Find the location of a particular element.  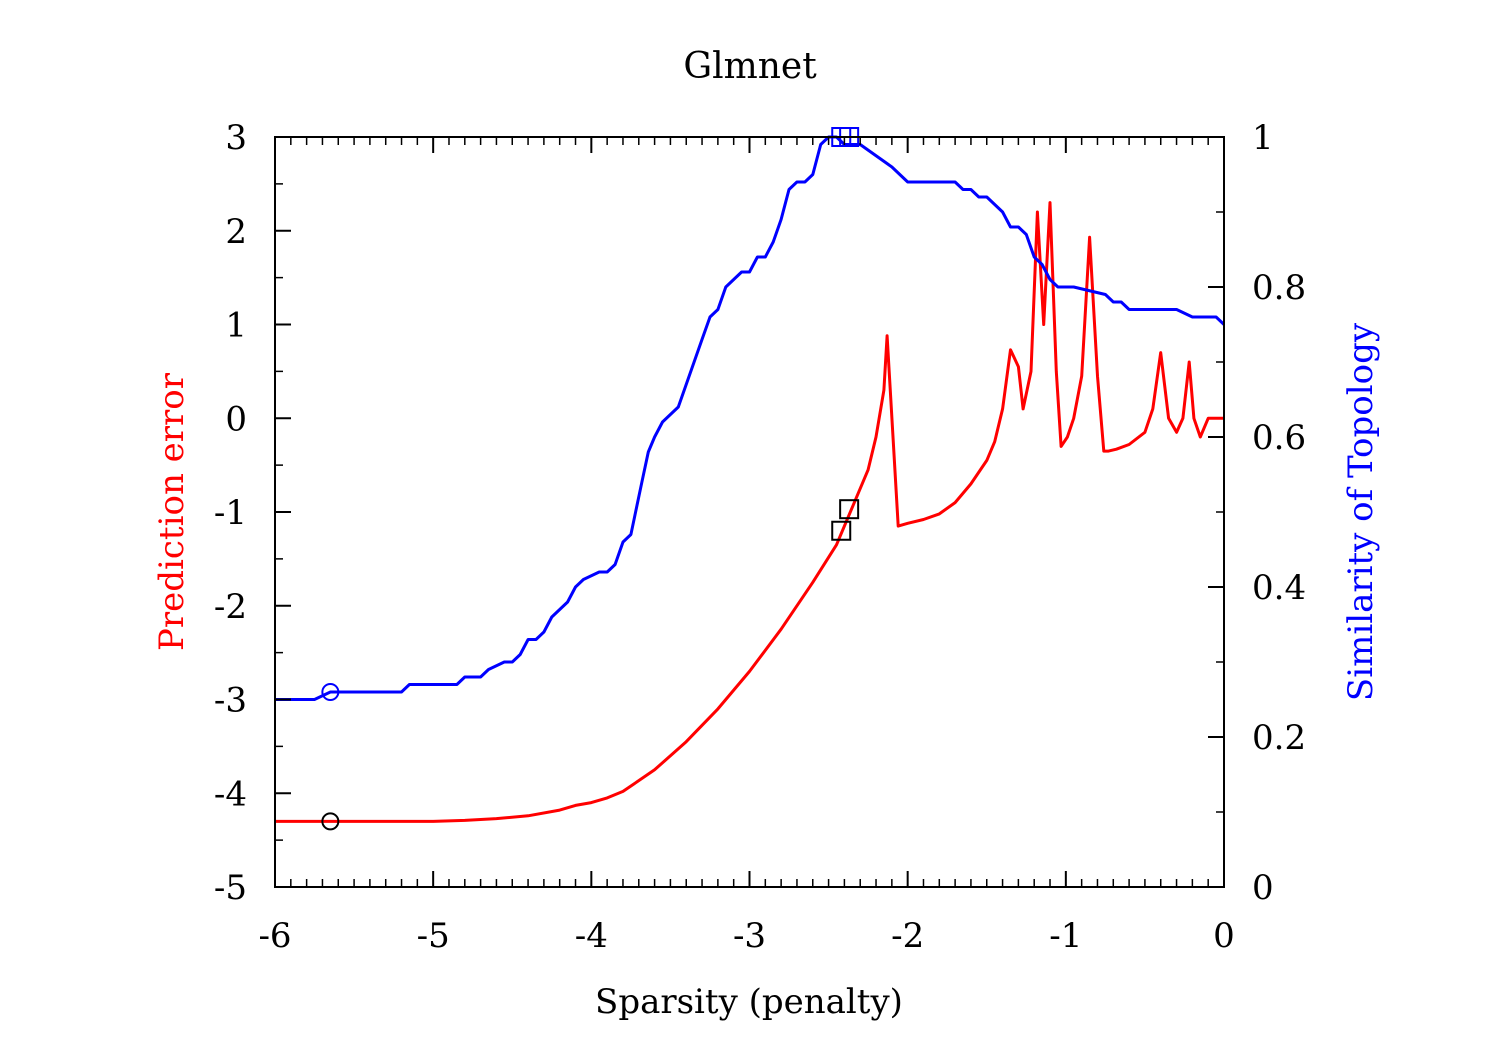

y-right-tick-label: 0.4 is located at coordinates (1279, 588).